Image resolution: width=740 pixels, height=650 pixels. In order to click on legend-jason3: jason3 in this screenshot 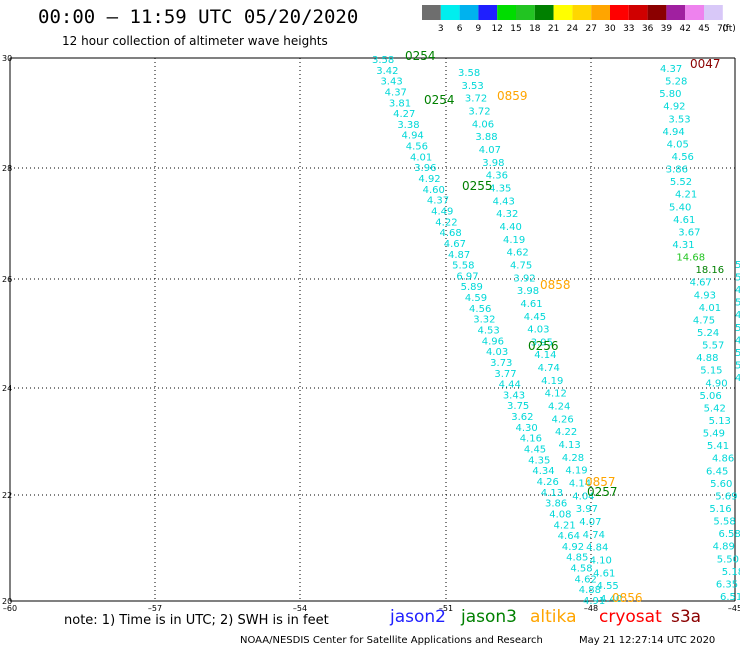, I will do `click(489, 617)`.